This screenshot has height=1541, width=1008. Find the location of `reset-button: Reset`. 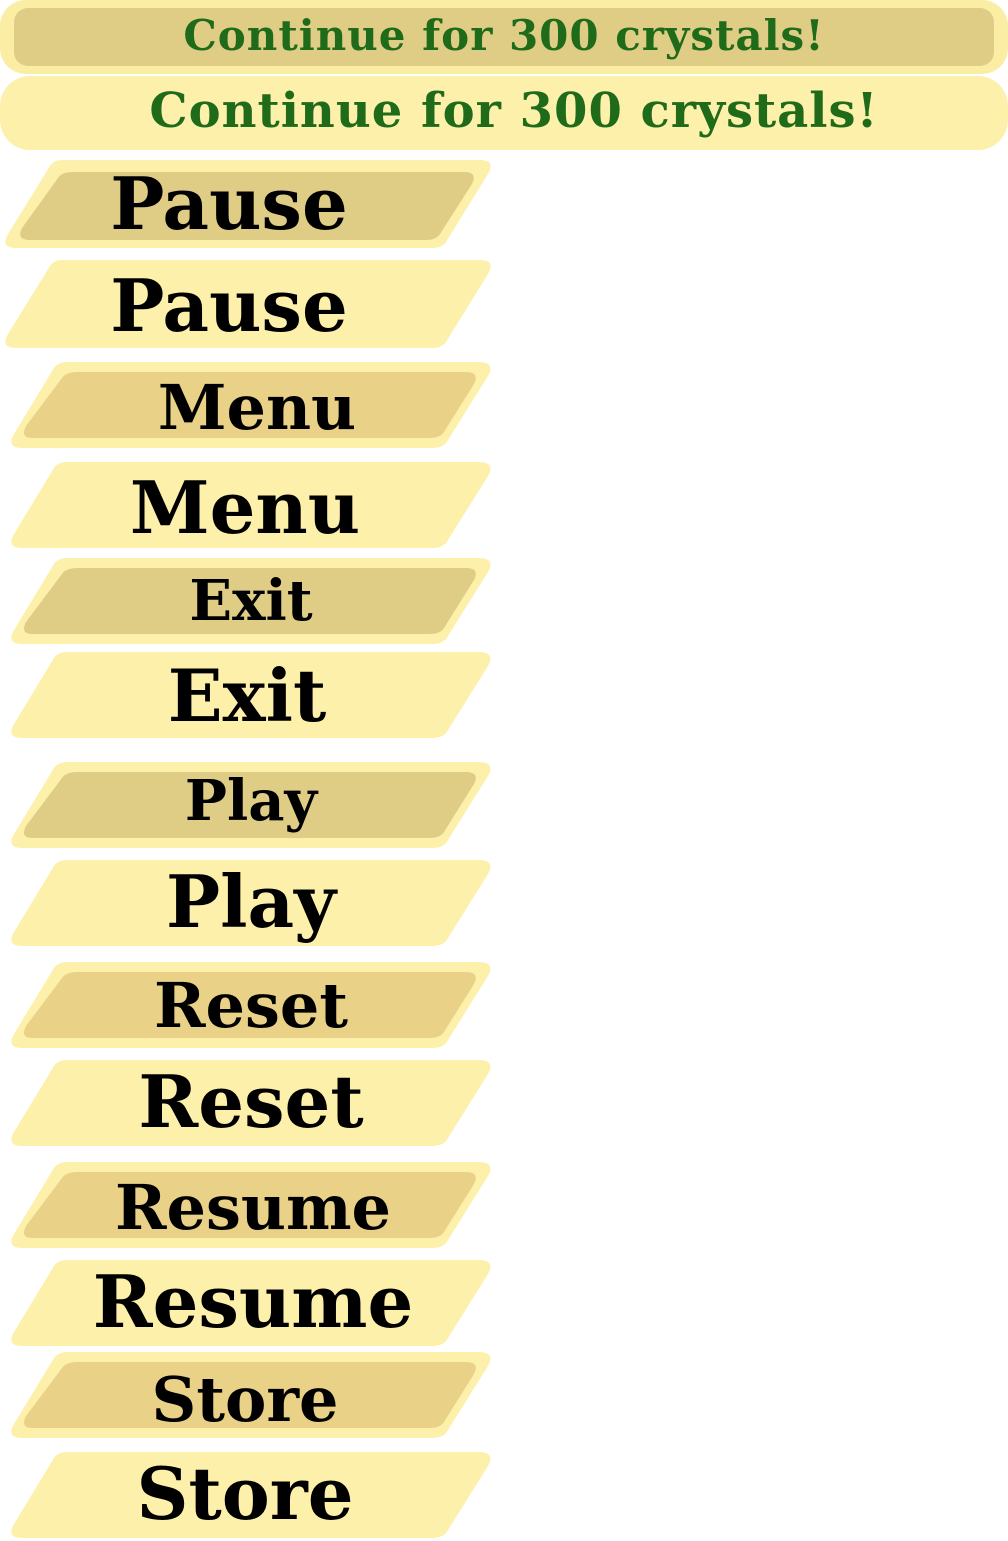

reset-button: Reset is located at coordinates (253, 1103).